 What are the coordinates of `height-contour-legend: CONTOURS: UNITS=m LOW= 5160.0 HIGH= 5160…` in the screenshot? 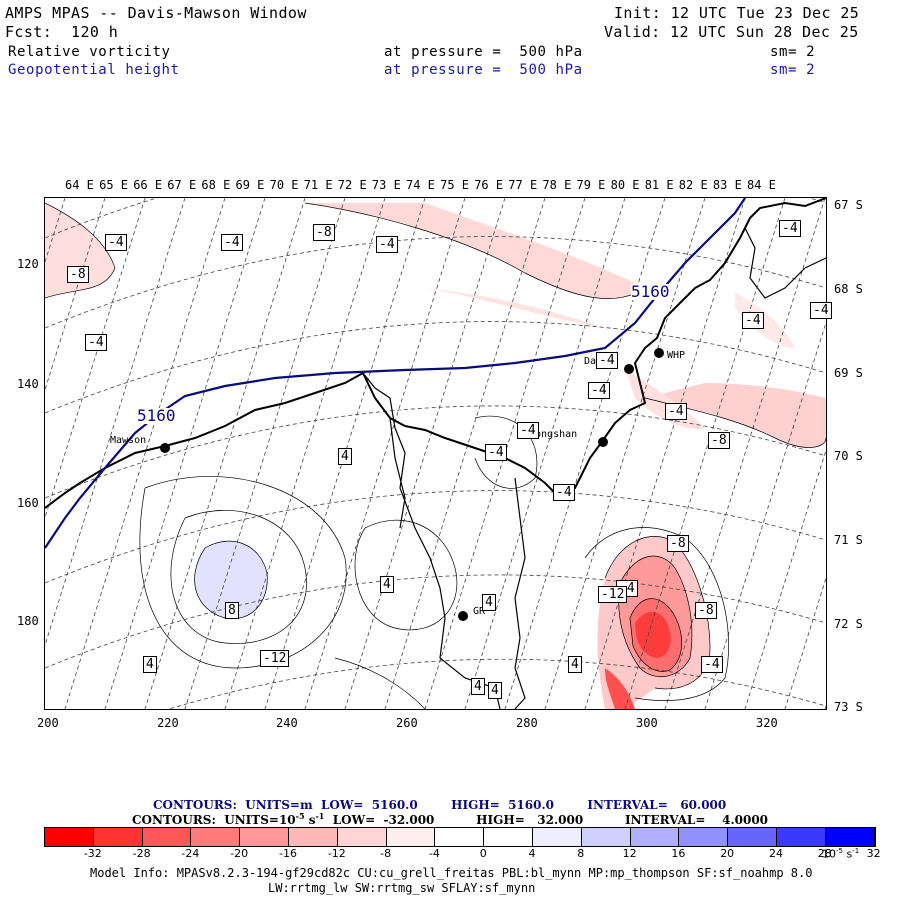 It's located at (440, 805).